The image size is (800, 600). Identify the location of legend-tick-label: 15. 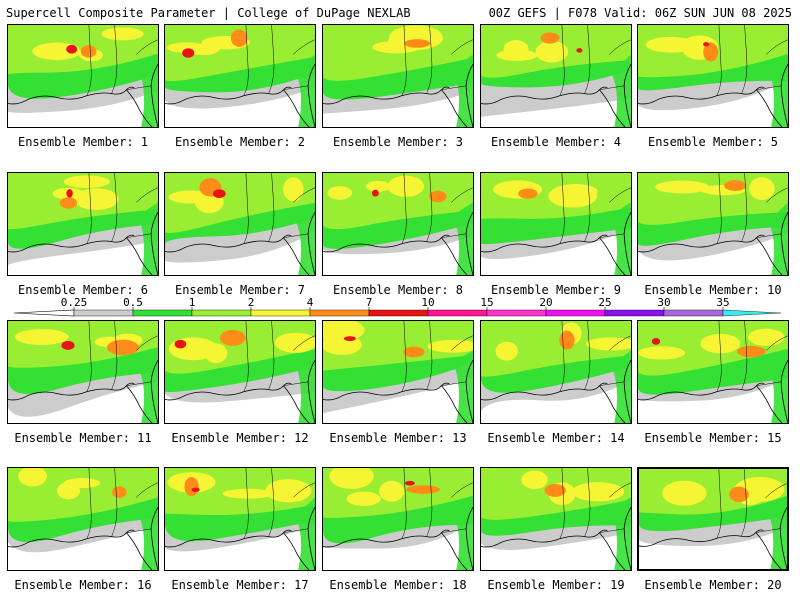
(487, 302).